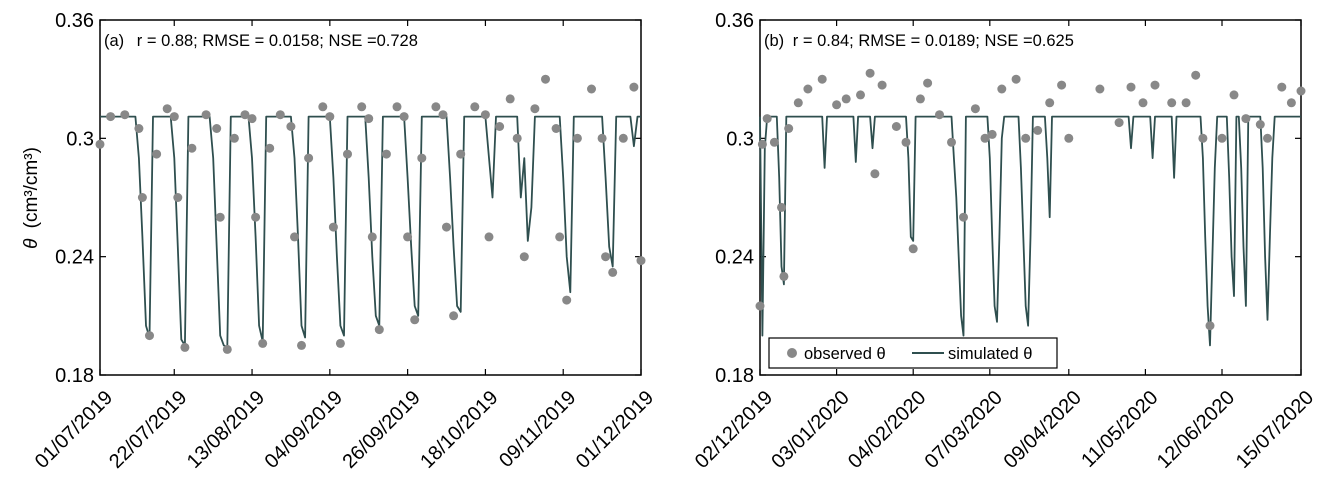 The height and width of the screenshot is (489, 1333). What do you see at coordinates (459, 430) in the screenshot?
I see `panel-a-xtick-label: 18/10/2019` at bounding box center [459, 430].